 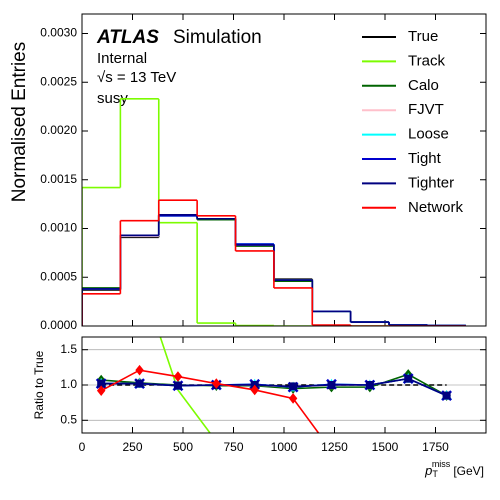 I want to click on x-tick-label: 1750, so click(x=435, y=447).